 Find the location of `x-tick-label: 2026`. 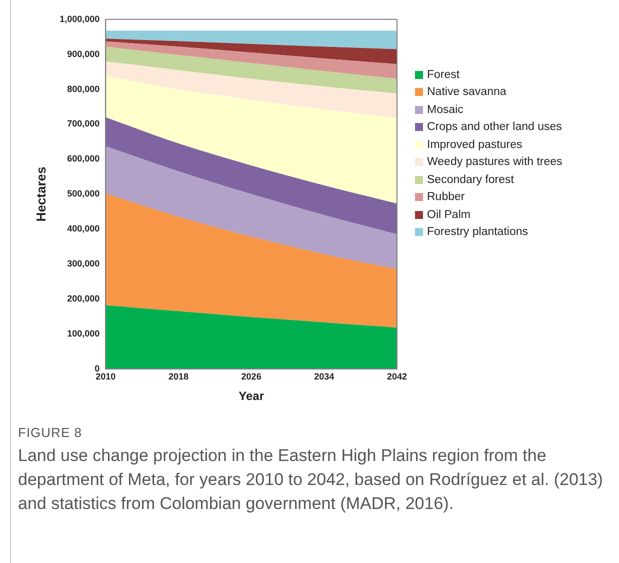

x-tick-label: 2026 is located at coordinates (251, 377).